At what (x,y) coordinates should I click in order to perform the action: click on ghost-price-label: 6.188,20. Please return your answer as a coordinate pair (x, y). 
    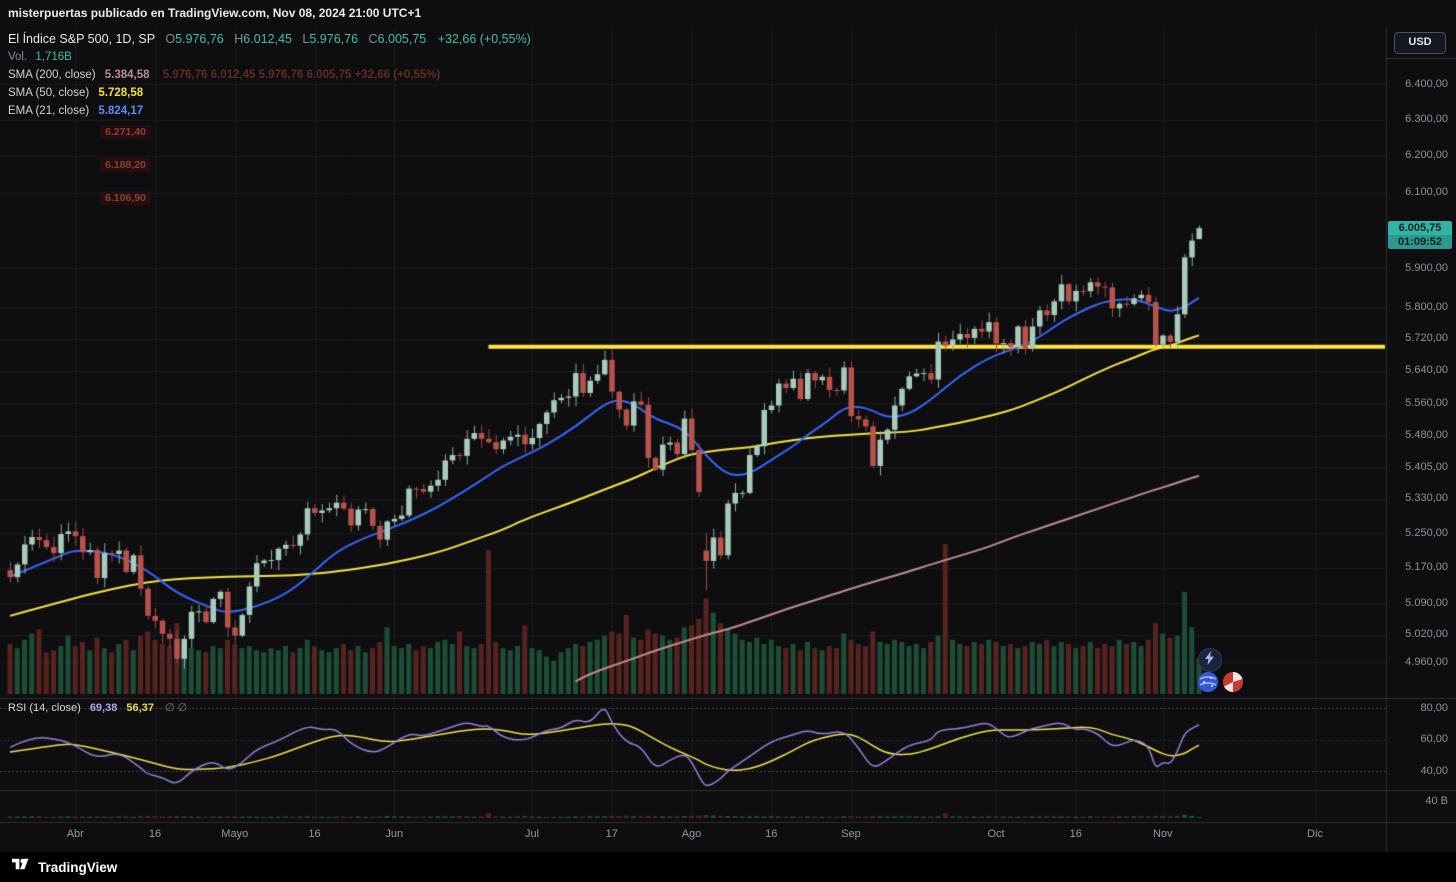
    Looking at the image, I should click on (125, 165).